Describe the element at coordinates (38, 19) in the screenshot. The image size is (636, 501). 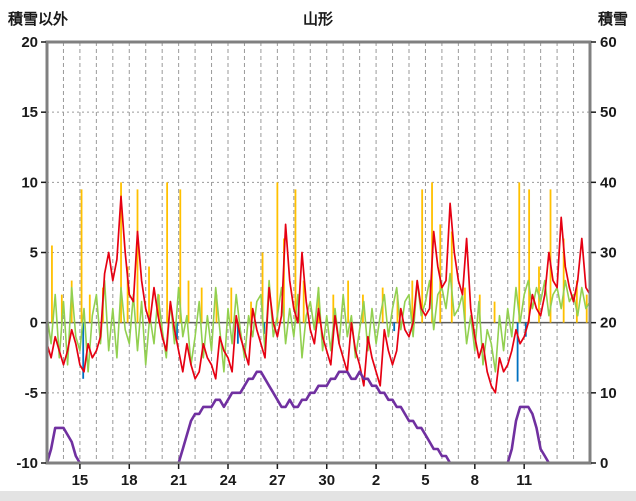
I see `left-axis-title: 積雪以外` at that location.